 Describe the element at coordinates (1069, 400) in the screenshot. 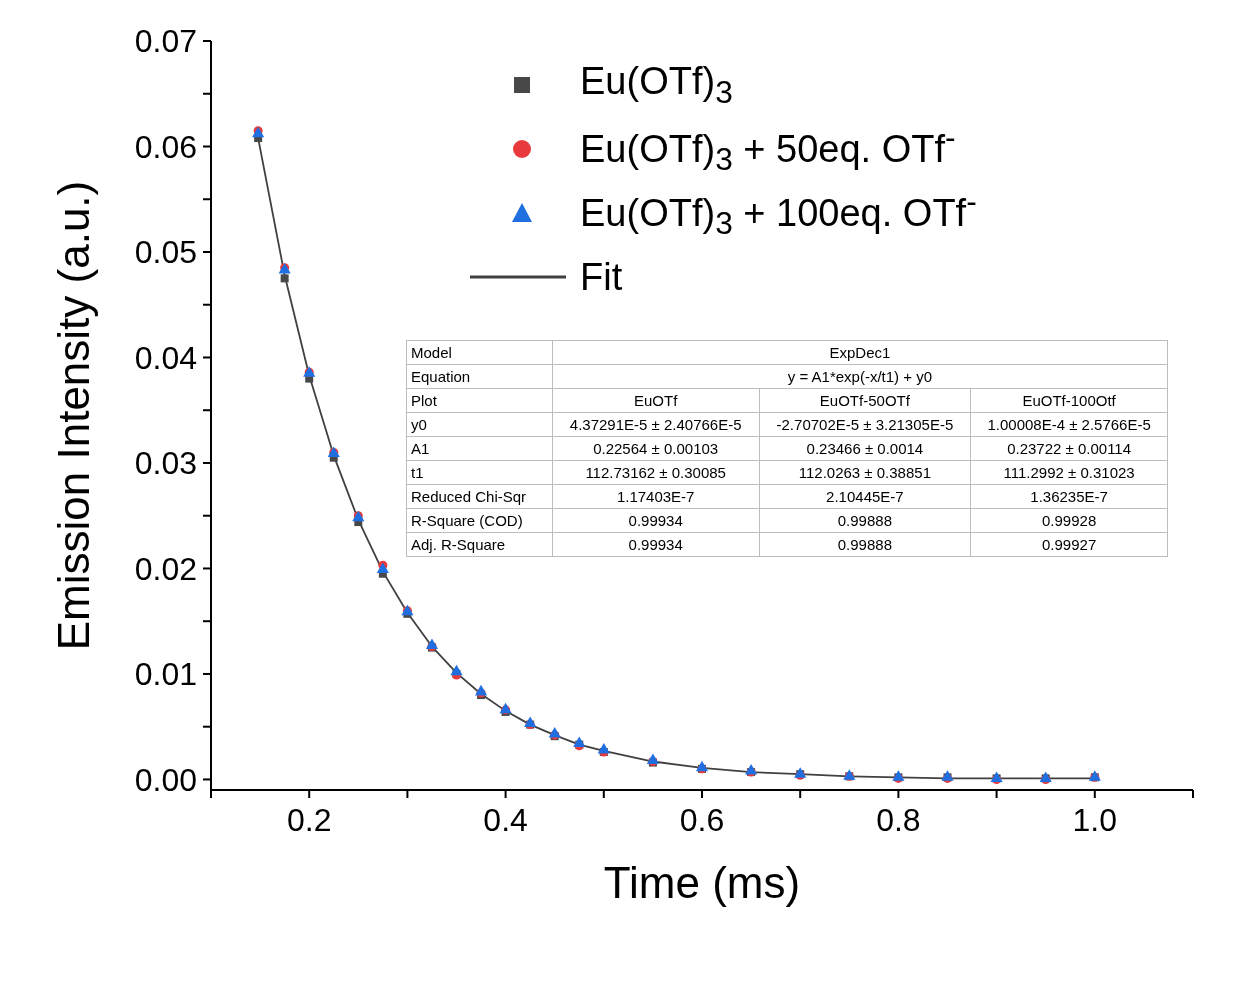

I see `annotation: EuOTf-100Otf` at that location.